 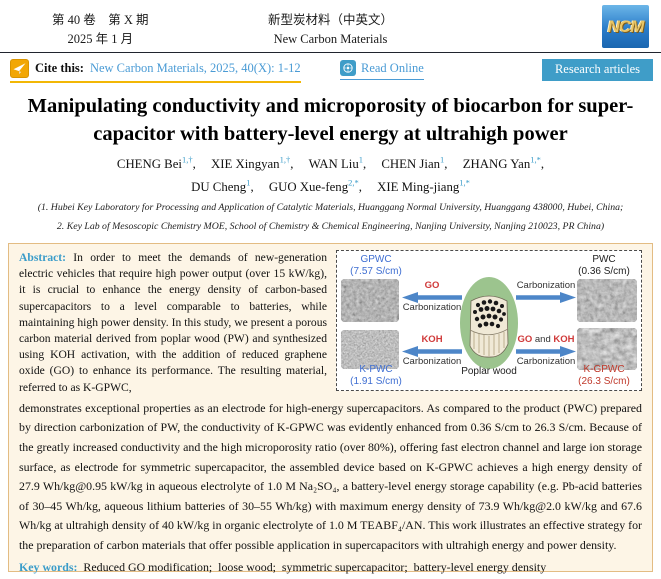 What do you see at coordinates (315, 185) in the screenshot?
I see `author: GUO Xue-feng2,*,` at bounding box center [315, 185].